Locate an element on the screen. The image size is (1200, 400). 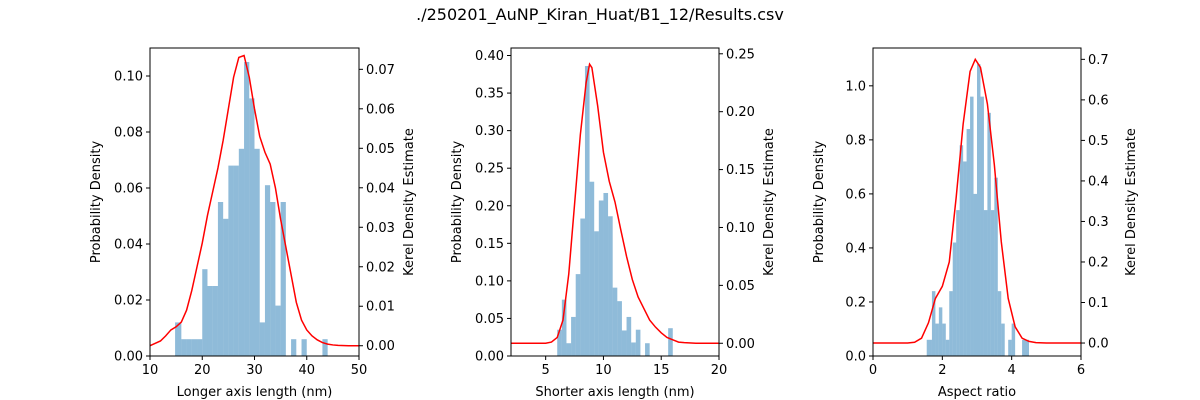
x-tick-label: 10 is located at coordinates (603, 370).